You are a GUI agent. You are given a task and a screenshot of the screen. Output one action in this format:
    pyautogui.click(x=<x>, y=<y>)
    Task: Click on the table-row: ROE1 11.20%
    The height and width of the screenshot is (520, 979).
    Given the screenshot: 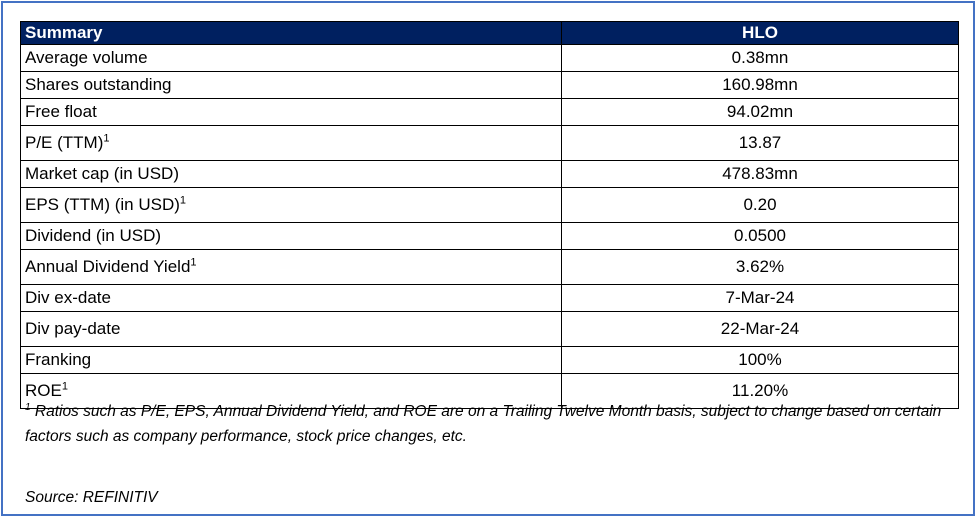 What is the action you would take?
    pyautogui.click(x=489, y=391)
    